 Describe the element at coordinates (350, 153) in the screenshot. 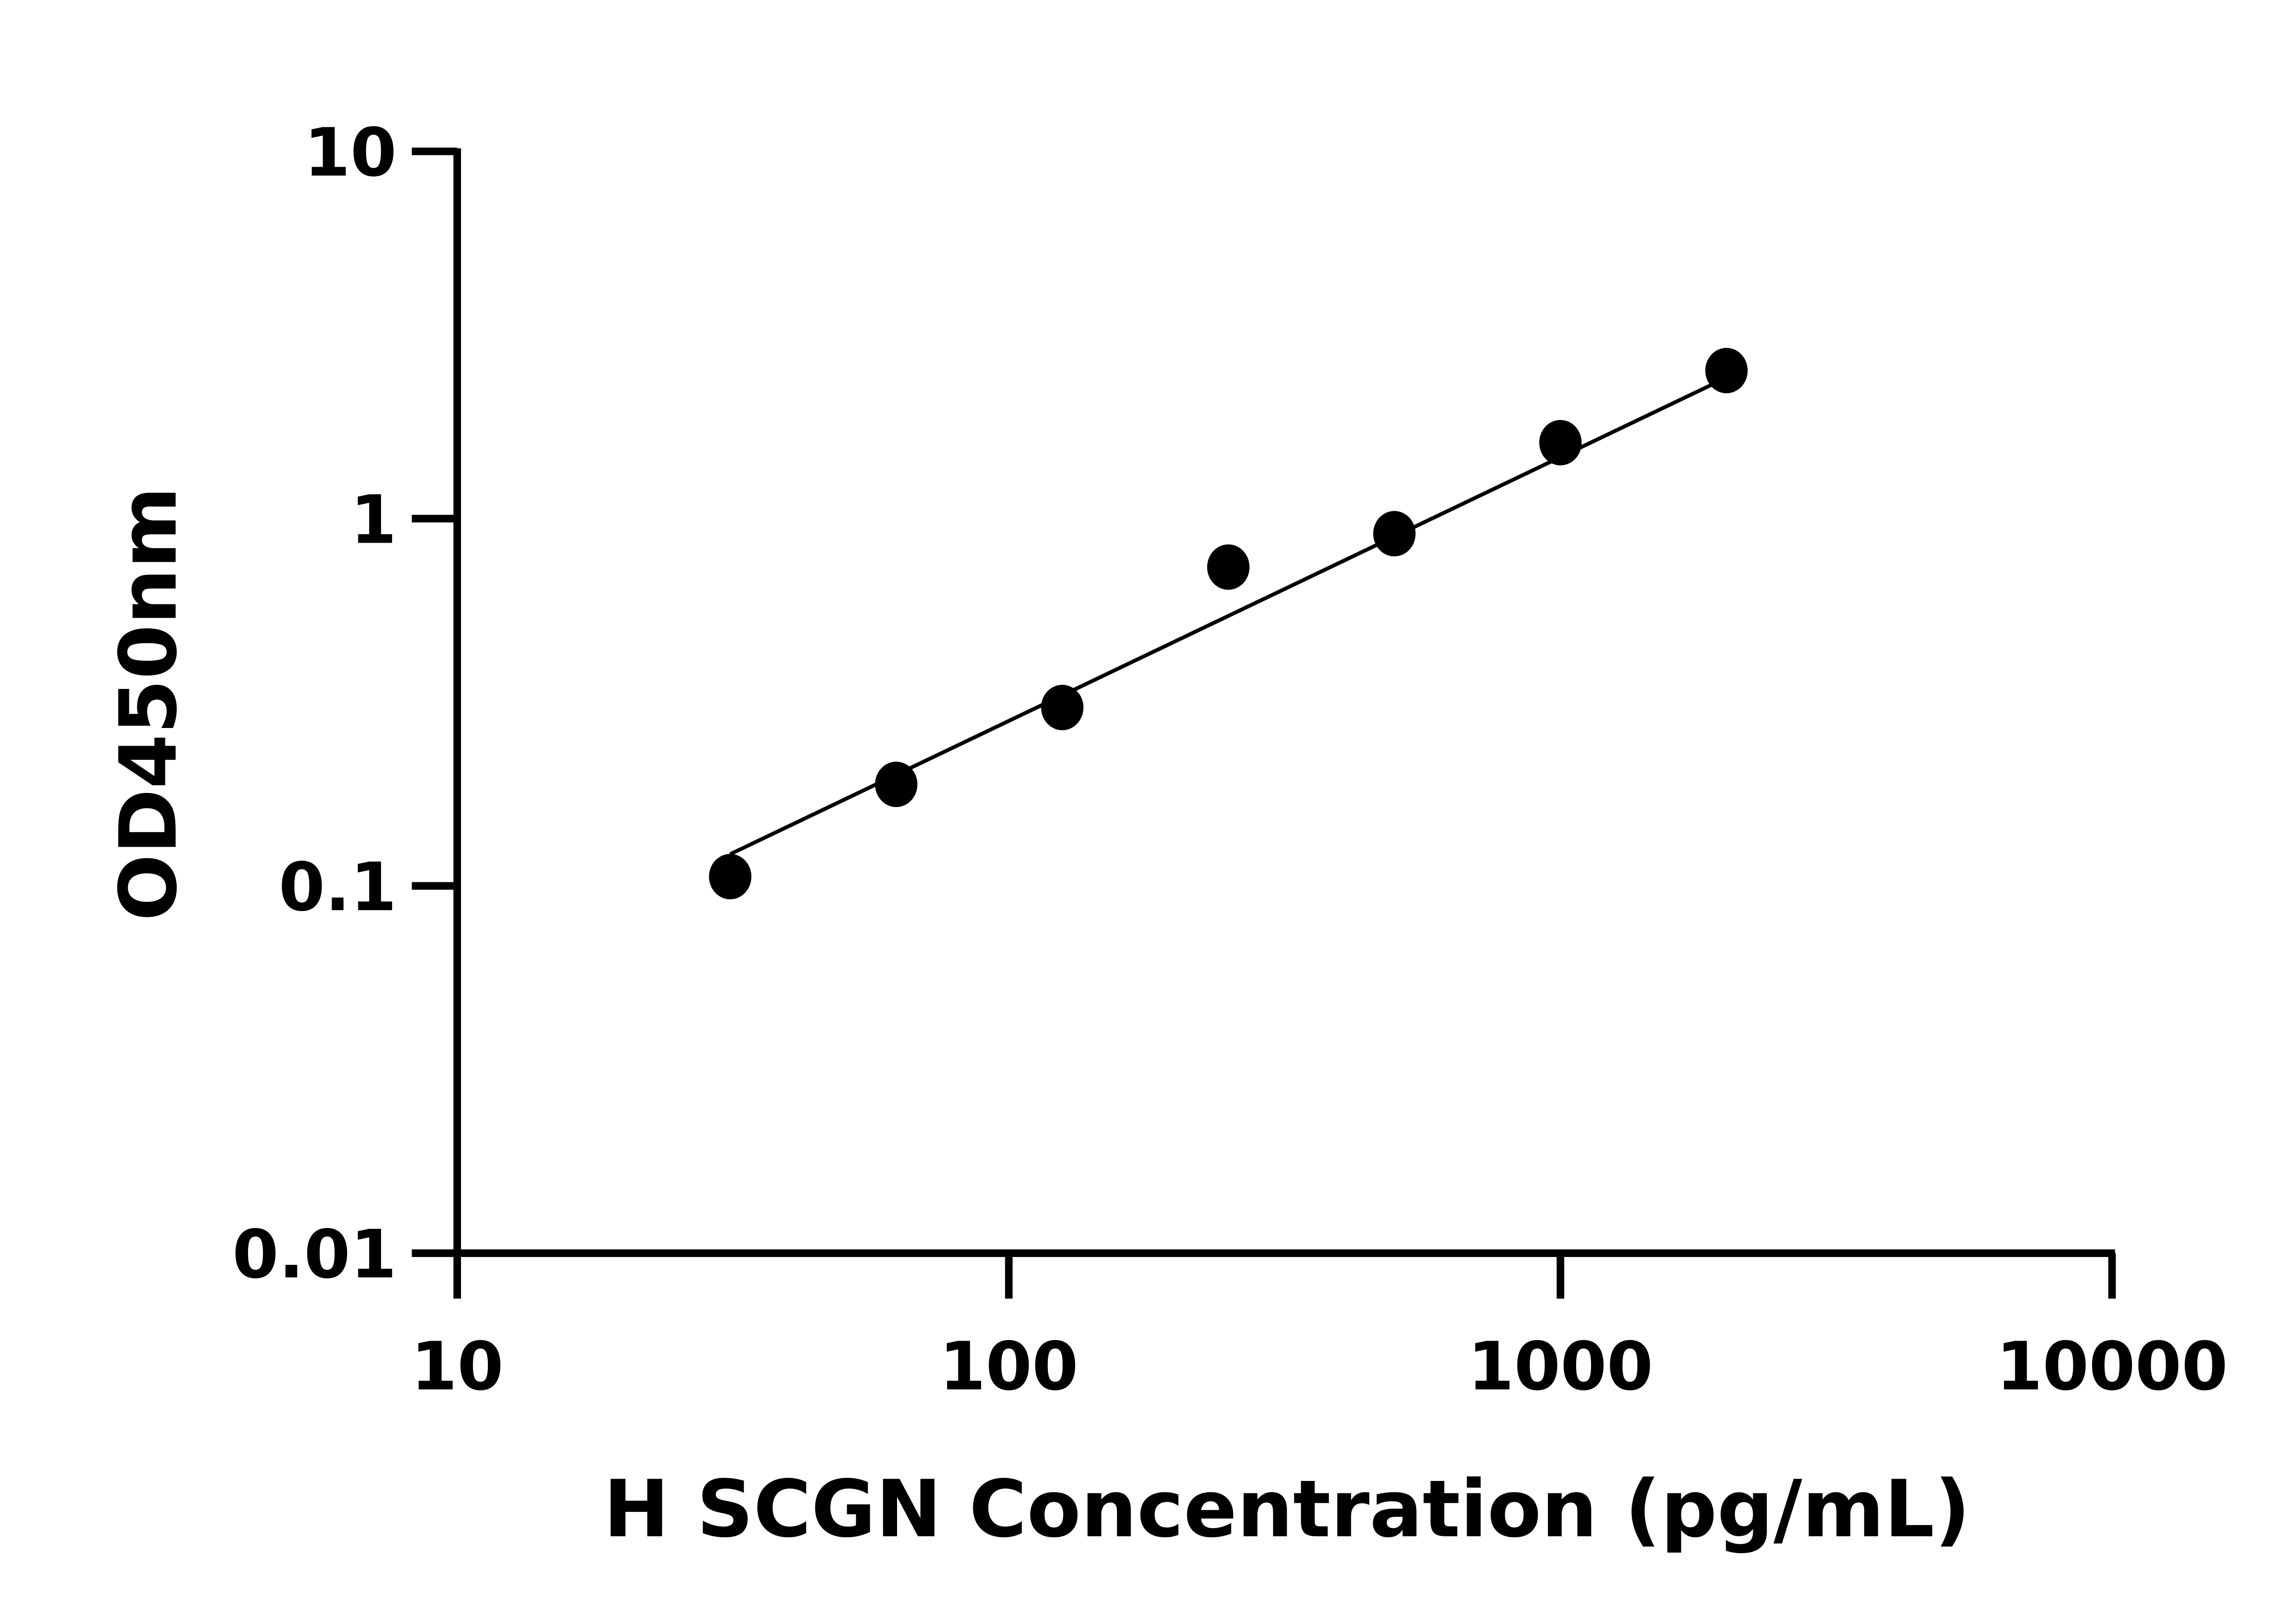

I see `y-tick-label: 10` at that location.